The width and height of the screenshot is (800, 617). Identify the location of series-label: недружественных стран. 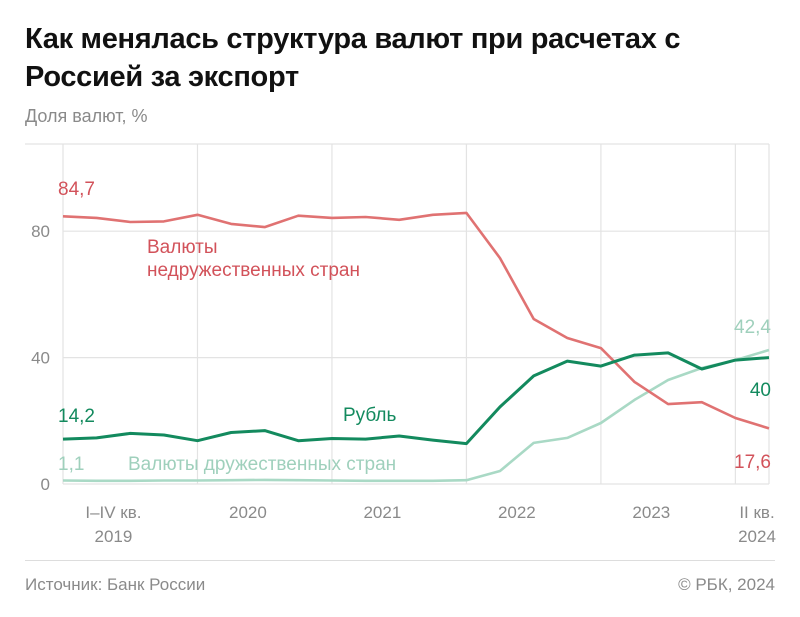
(253, 270).